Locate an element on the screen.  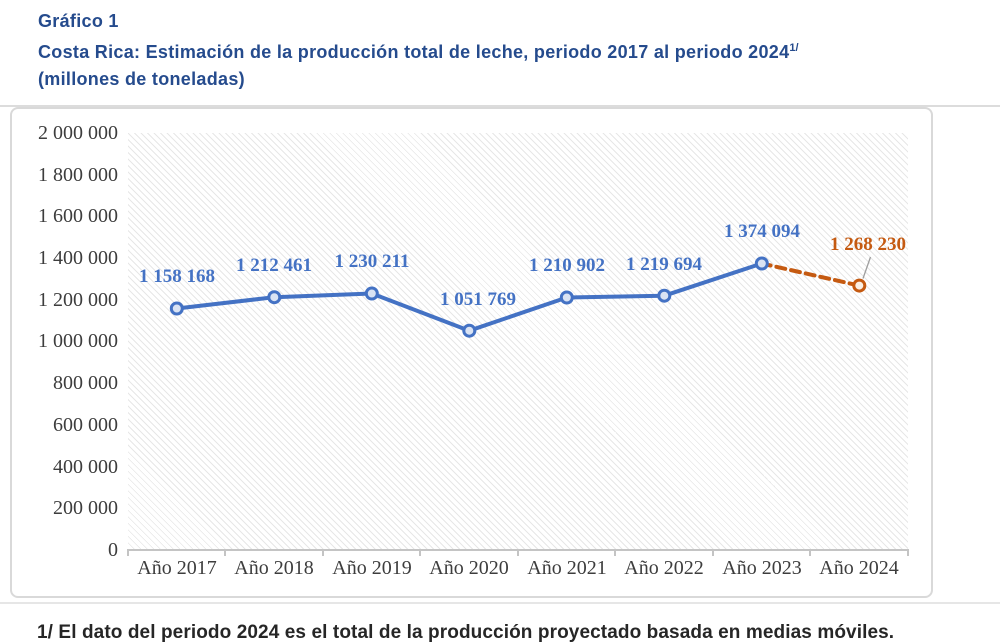
bottom-divider is located at coordinates (500, 603).